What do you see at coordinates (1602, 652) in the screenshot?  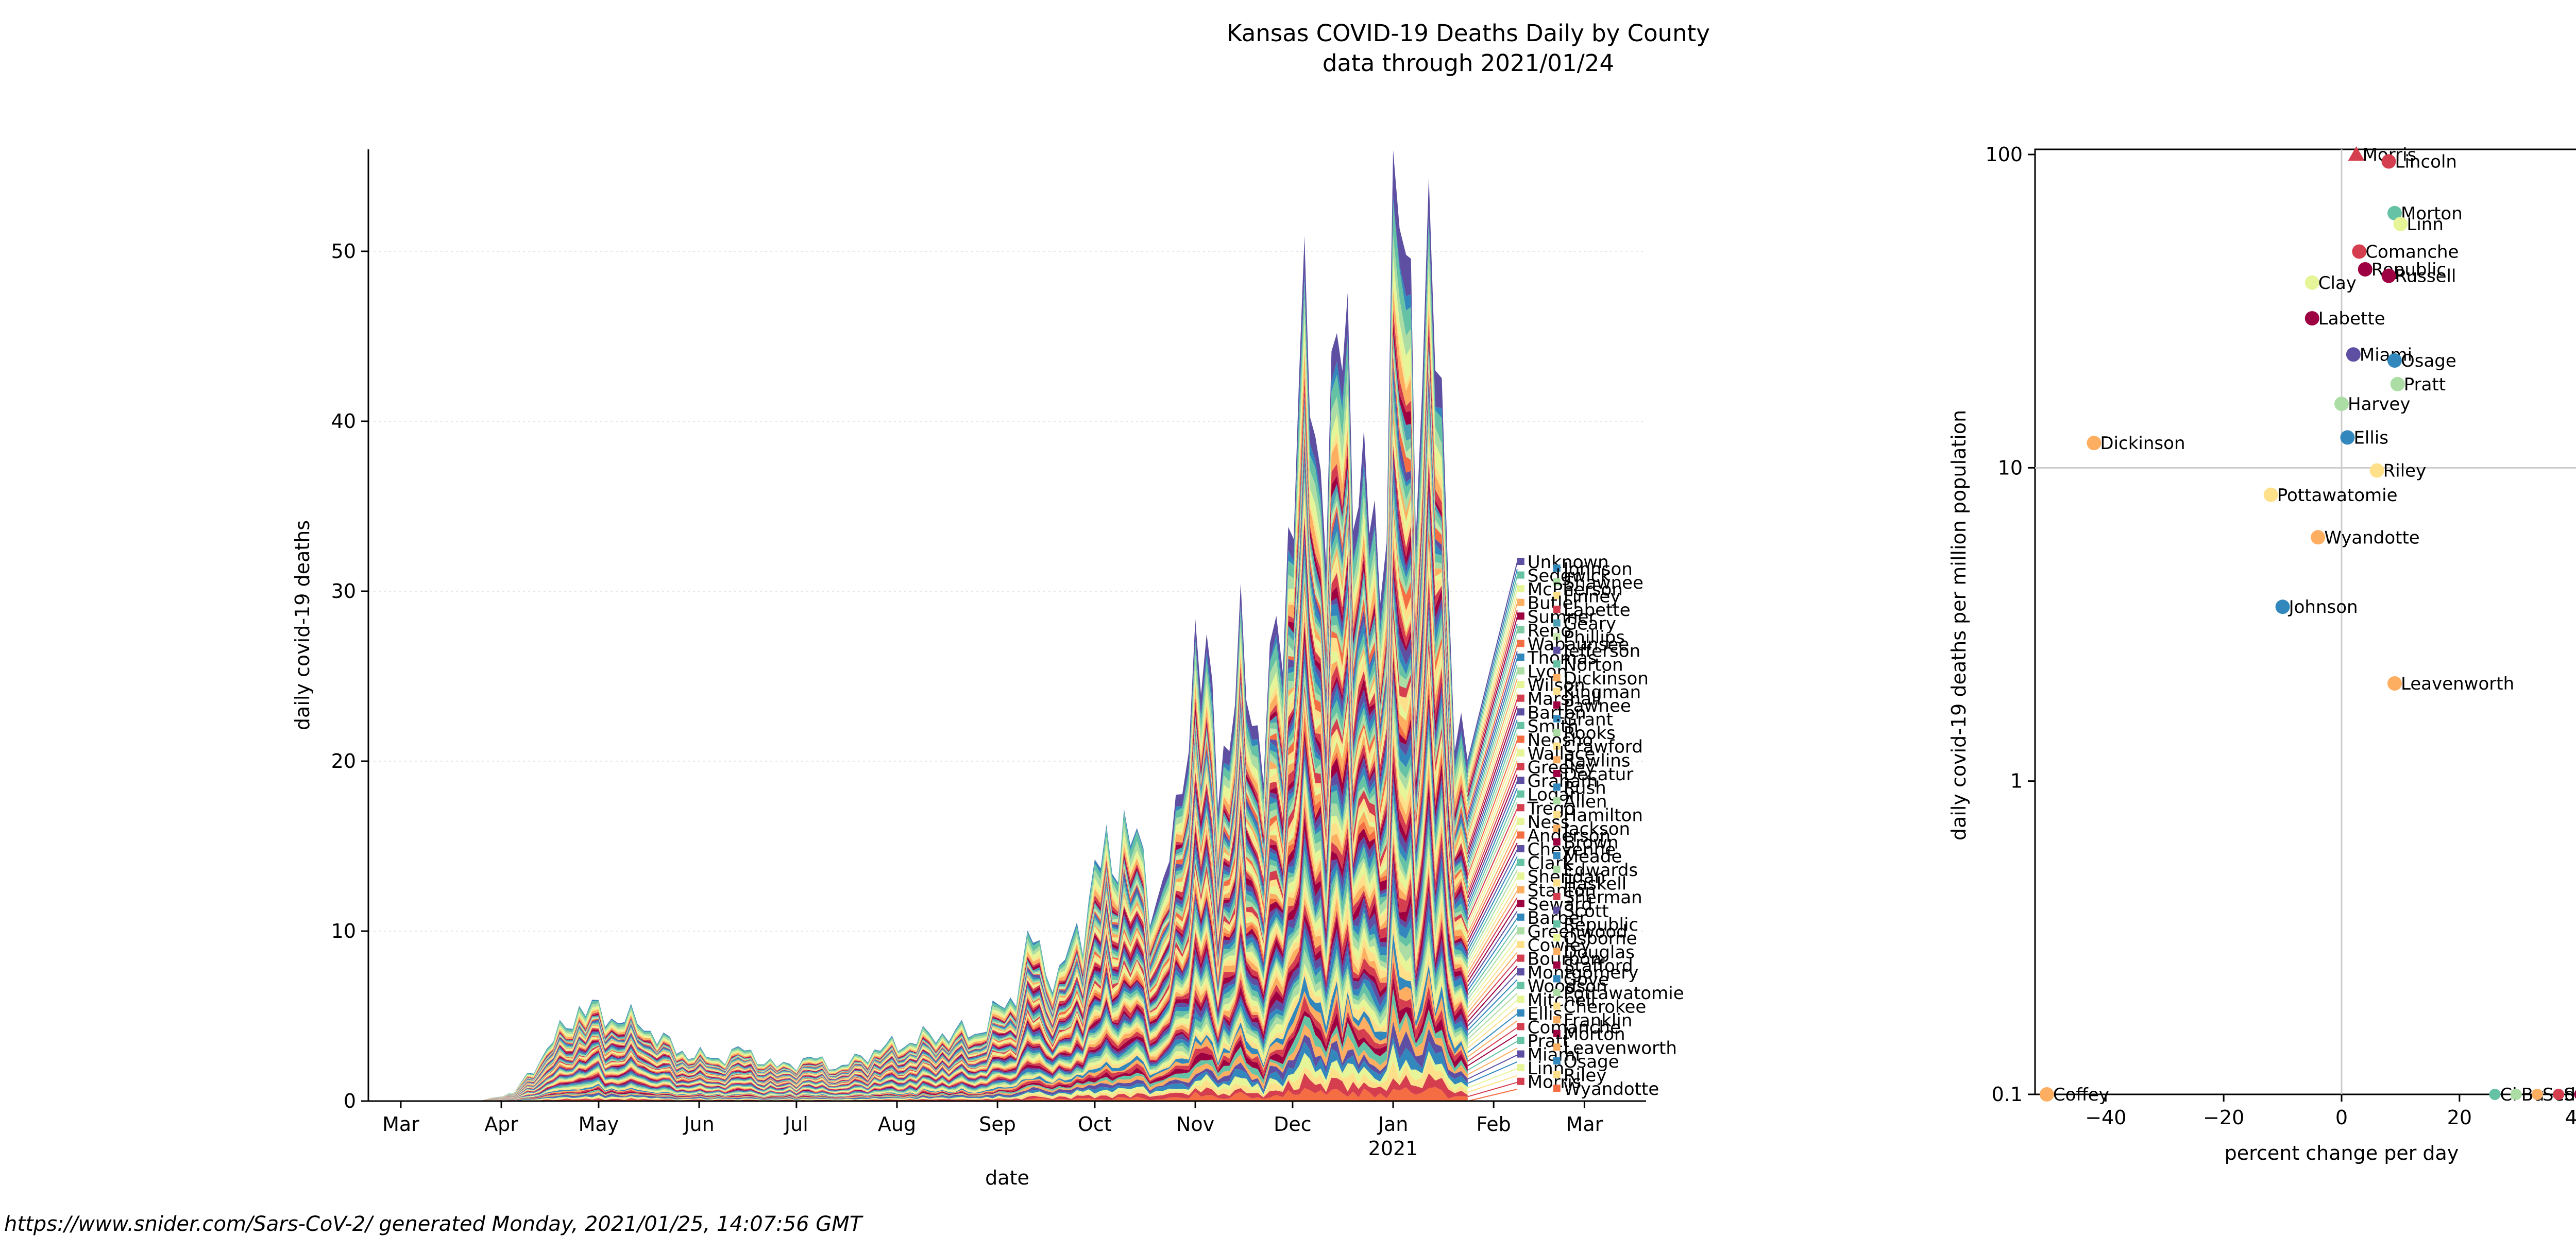 I see `county-label: Jefferson` at bounding box center [1602, 652].